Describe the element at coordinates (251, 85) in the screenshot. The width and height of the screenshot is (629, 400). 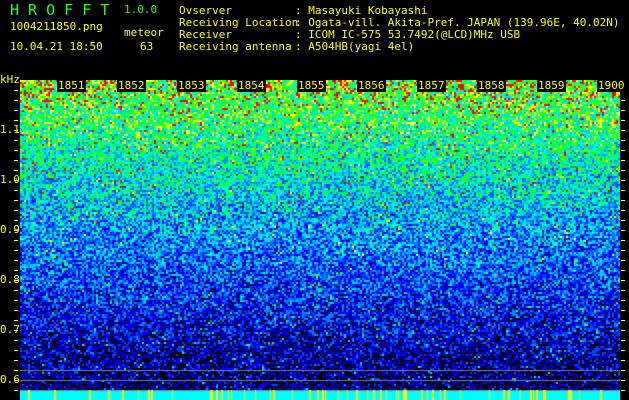
I see `time-label: 1854` at that location.